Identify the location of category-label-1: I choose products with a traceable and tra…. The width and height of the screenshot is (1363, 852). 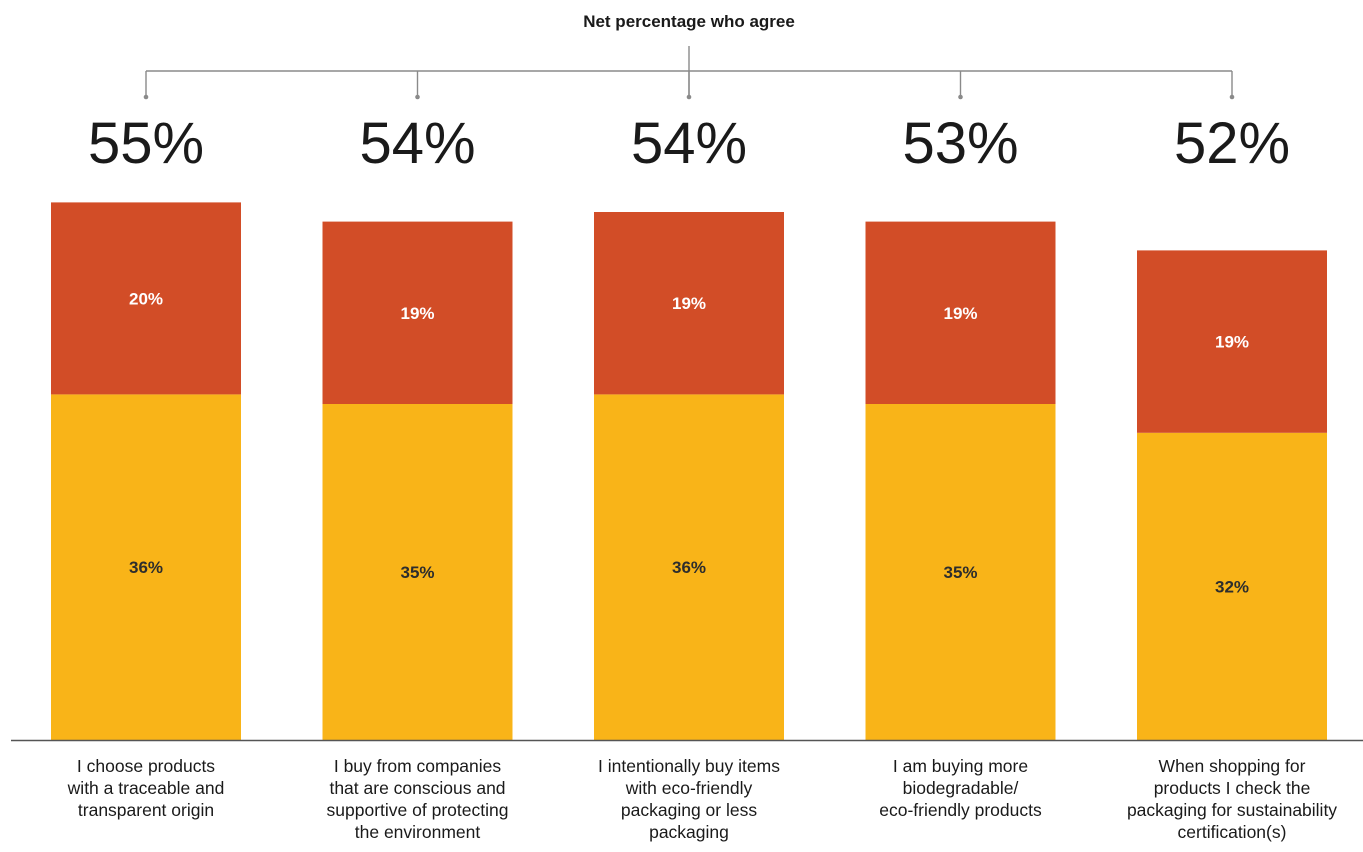
(146, 788).